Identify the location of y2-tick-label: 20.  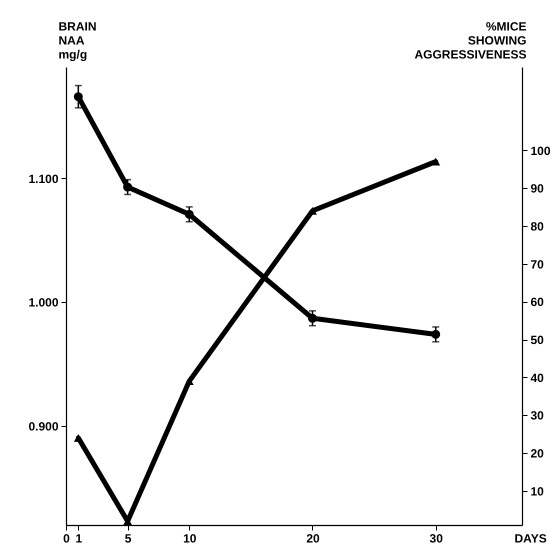
(537, 453).